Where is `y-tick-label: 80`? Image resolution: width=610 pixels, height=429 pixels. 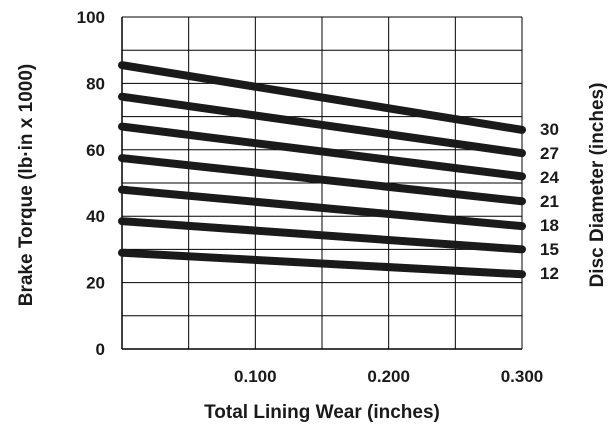 y-tick-label: 80 is located at coordinates (95, 83).